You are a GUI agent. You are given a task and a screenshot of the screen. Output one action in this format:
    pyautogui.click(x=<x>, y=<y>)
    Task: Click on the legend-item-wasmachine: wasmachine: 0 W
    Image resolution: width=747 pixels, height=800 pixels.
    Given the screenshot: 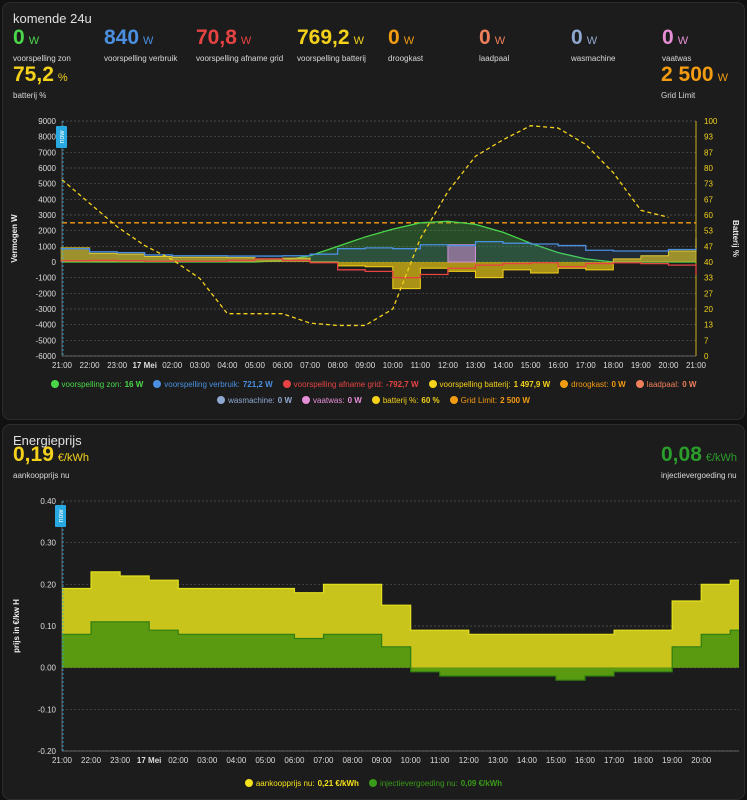 What is the action you would take?
    pyautogui.click(x=254, y=400)
    